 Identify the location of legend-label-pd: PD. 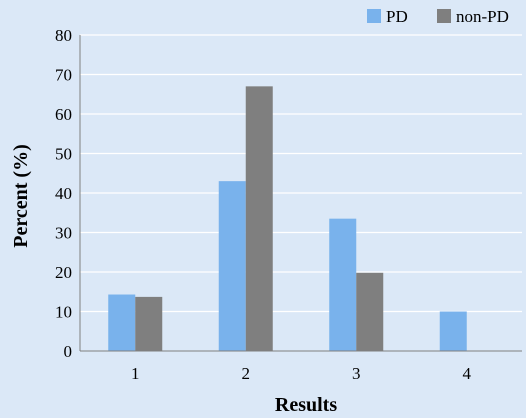
(397, 16).